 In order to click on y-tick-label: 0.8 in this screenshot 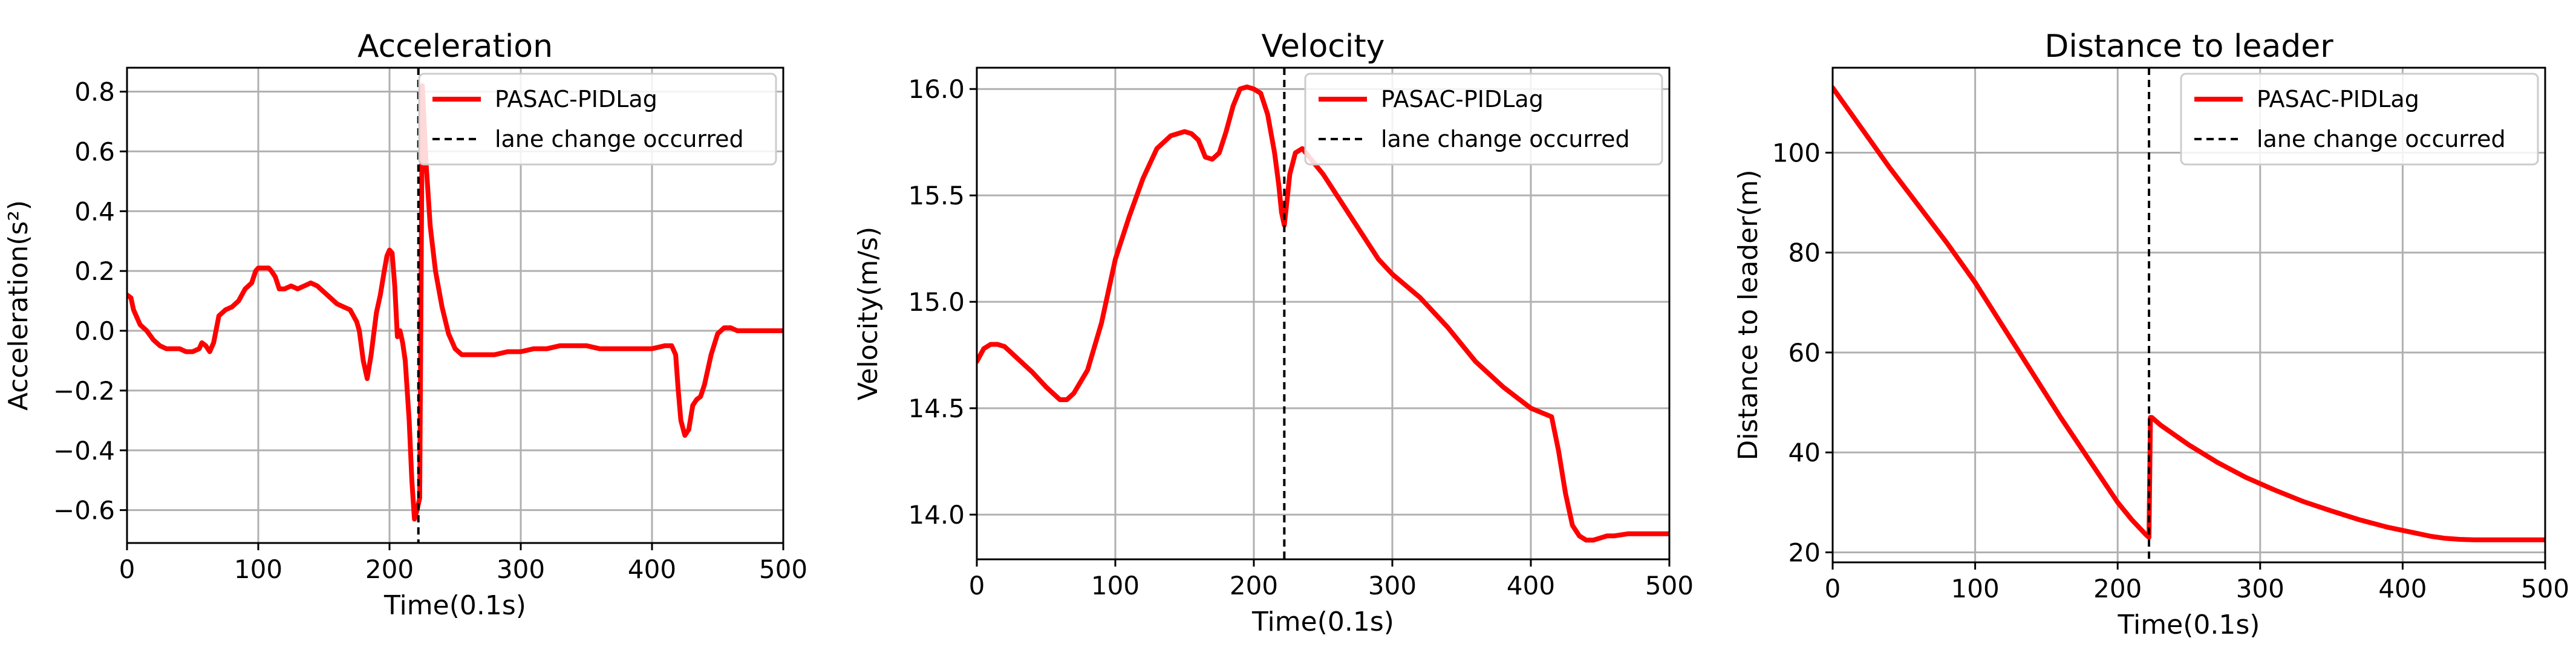, I will do `click(94, 92)`.